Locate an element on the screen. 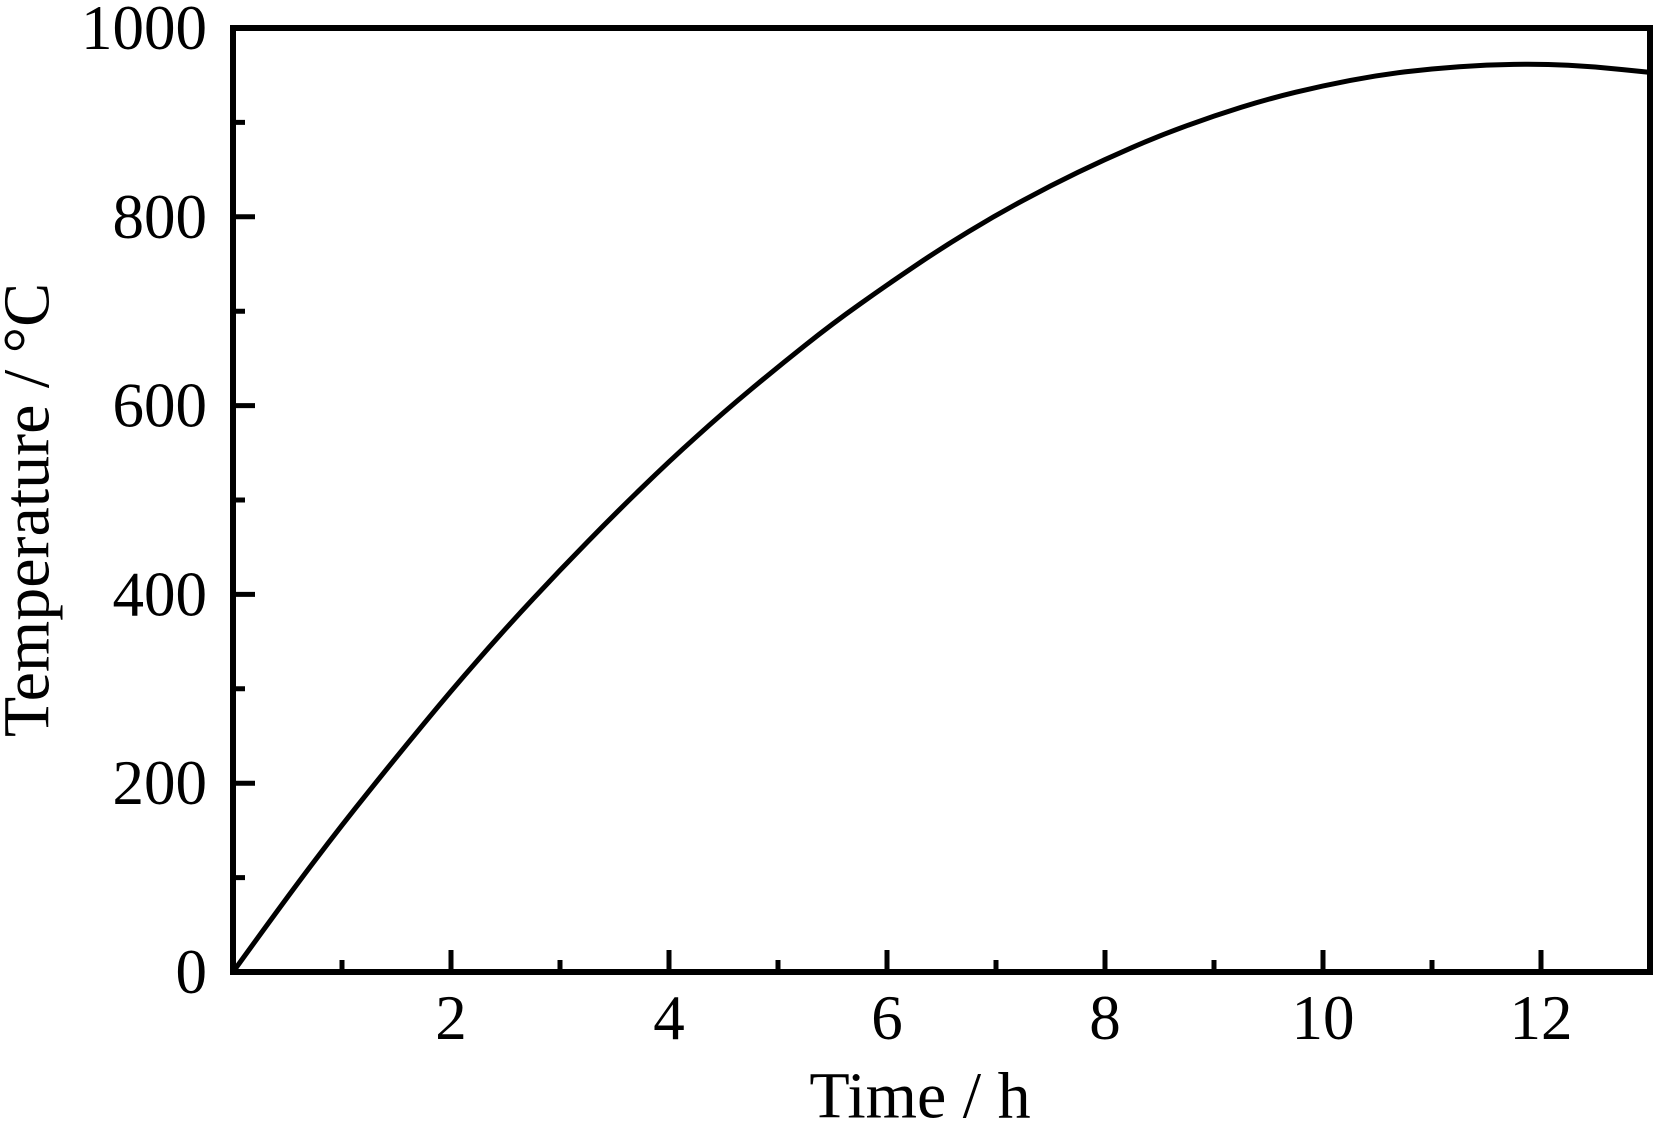 The width and height of the screenshot is (1655, 1123). x-axis-title: Time / h is located at coordinates (919, 1091).